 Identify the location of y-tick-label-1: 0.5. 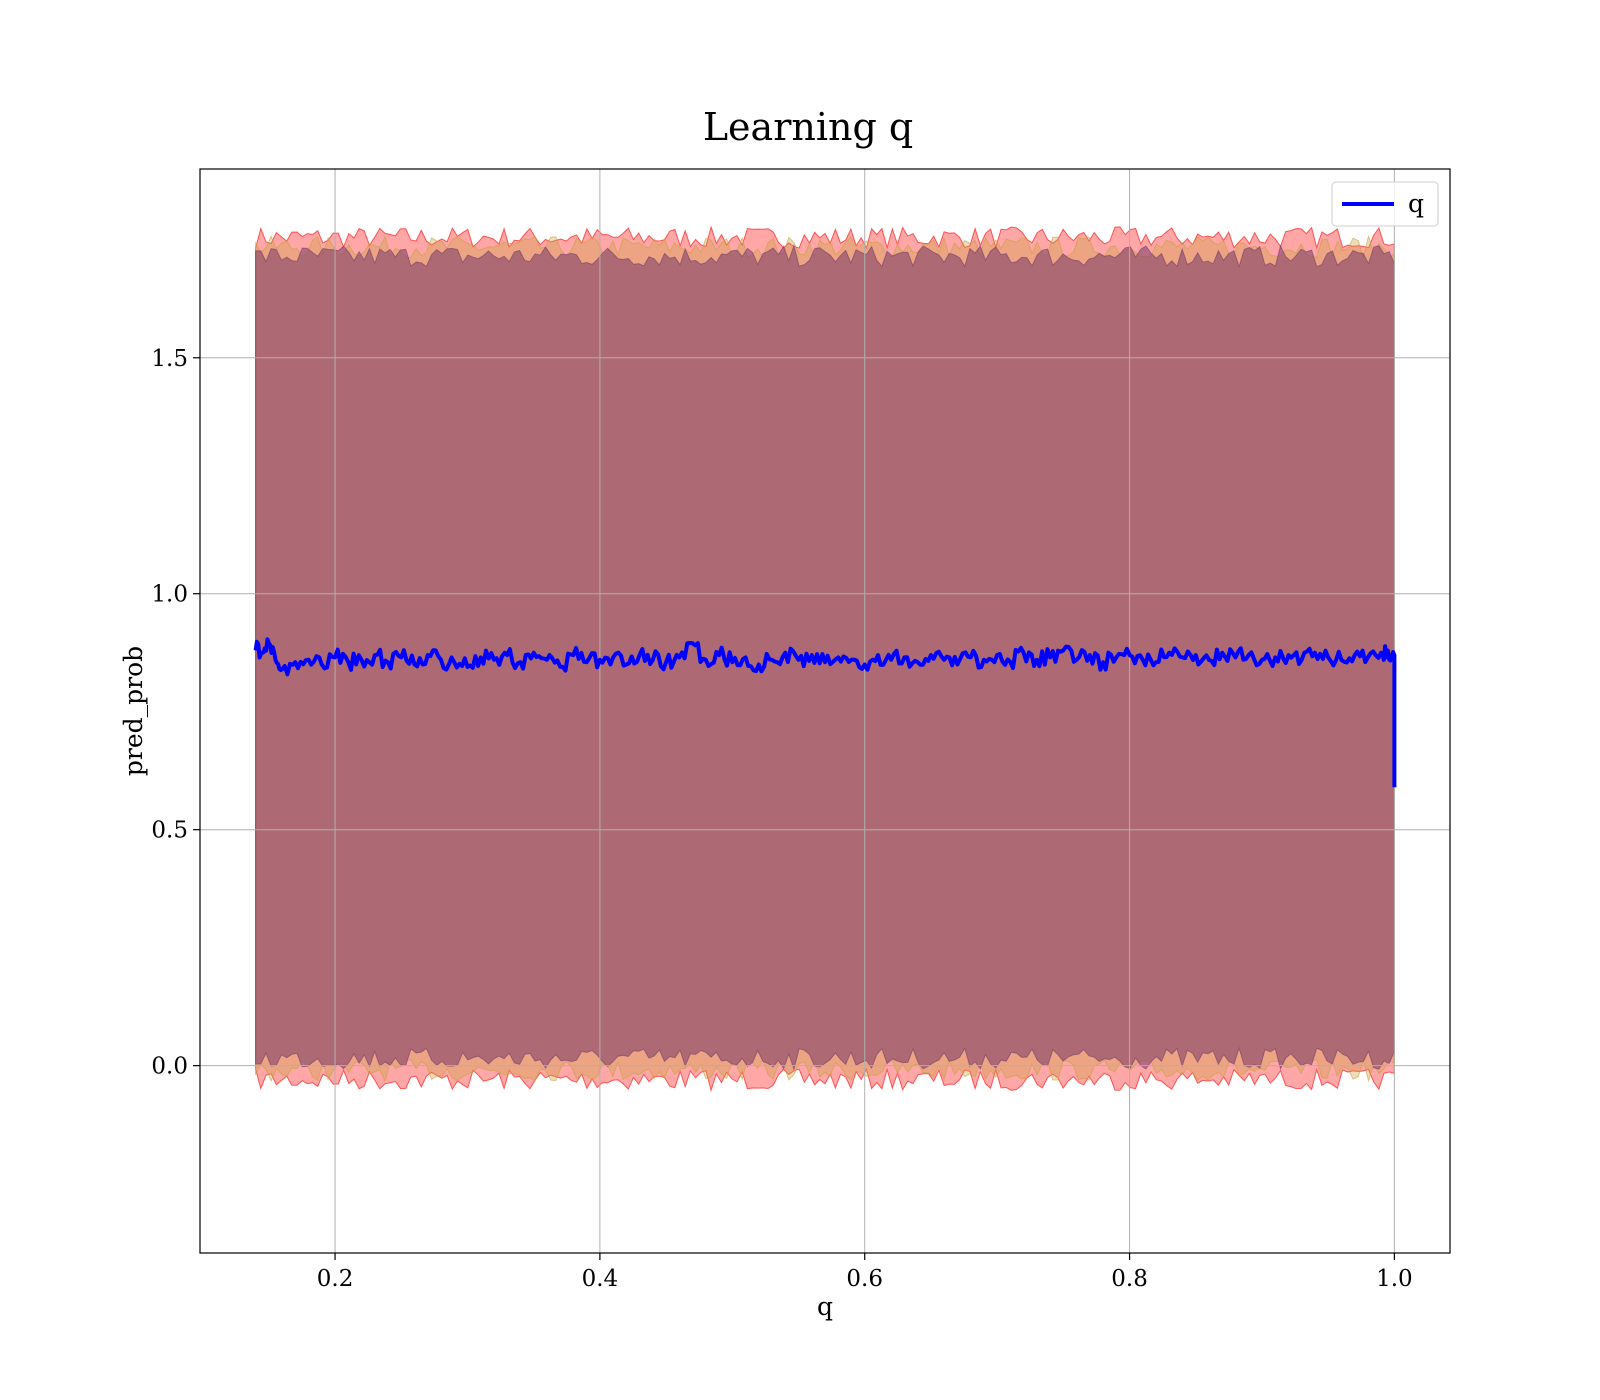
(169, 831).